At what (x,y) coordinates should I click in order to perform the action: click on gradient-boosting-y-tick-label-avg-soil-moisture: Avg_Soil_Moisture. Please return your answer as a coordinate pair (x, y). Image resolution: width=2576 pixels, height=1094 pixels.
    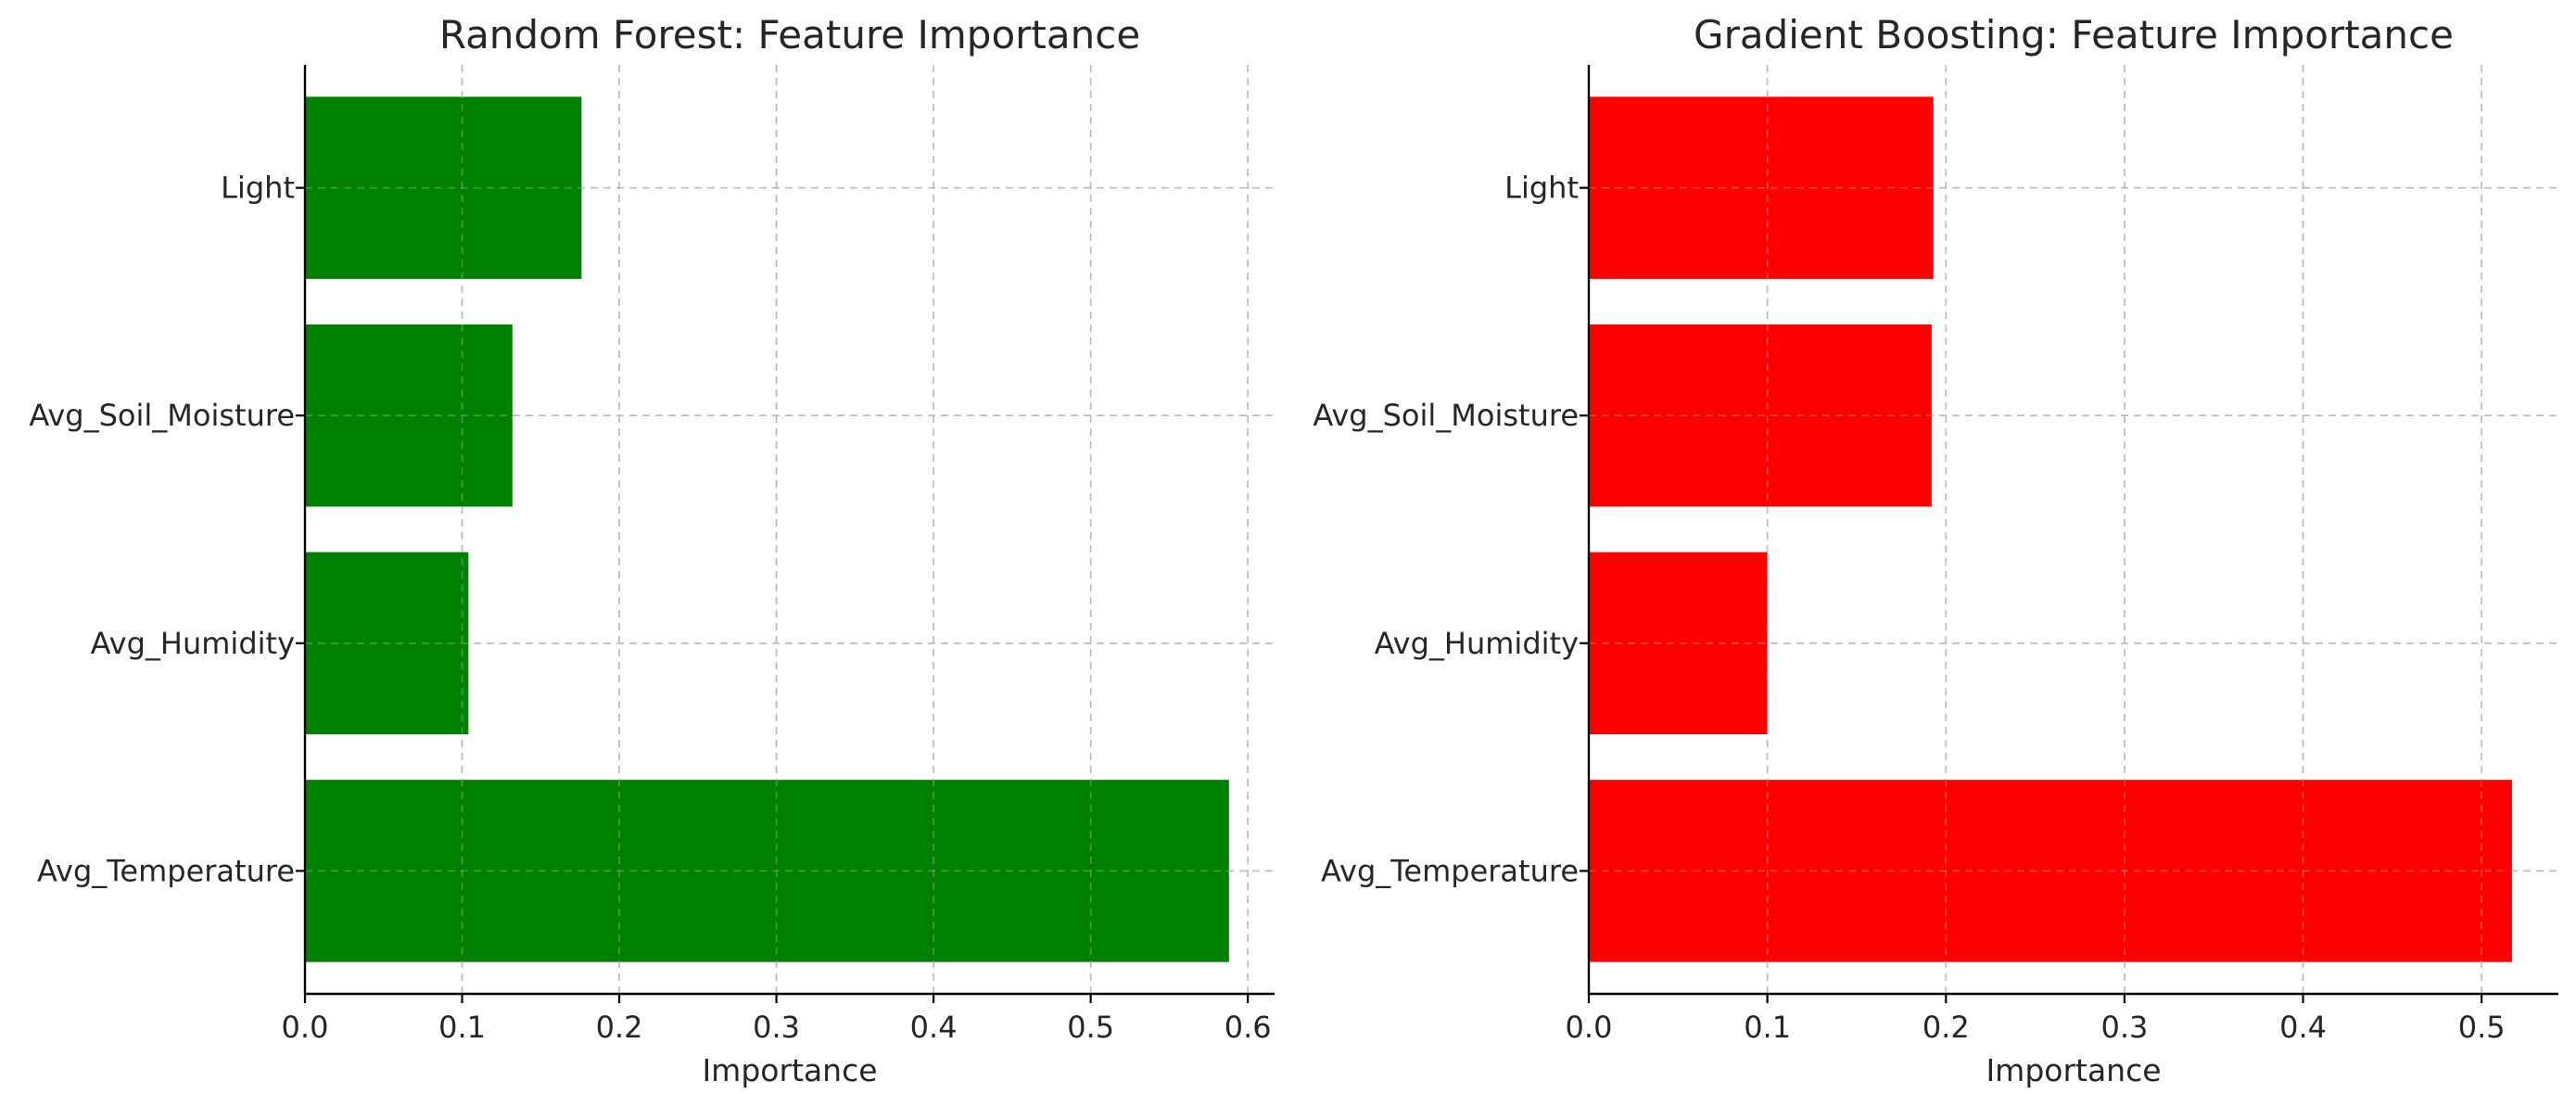
    Looking at the image, I should click on (1446, 415).